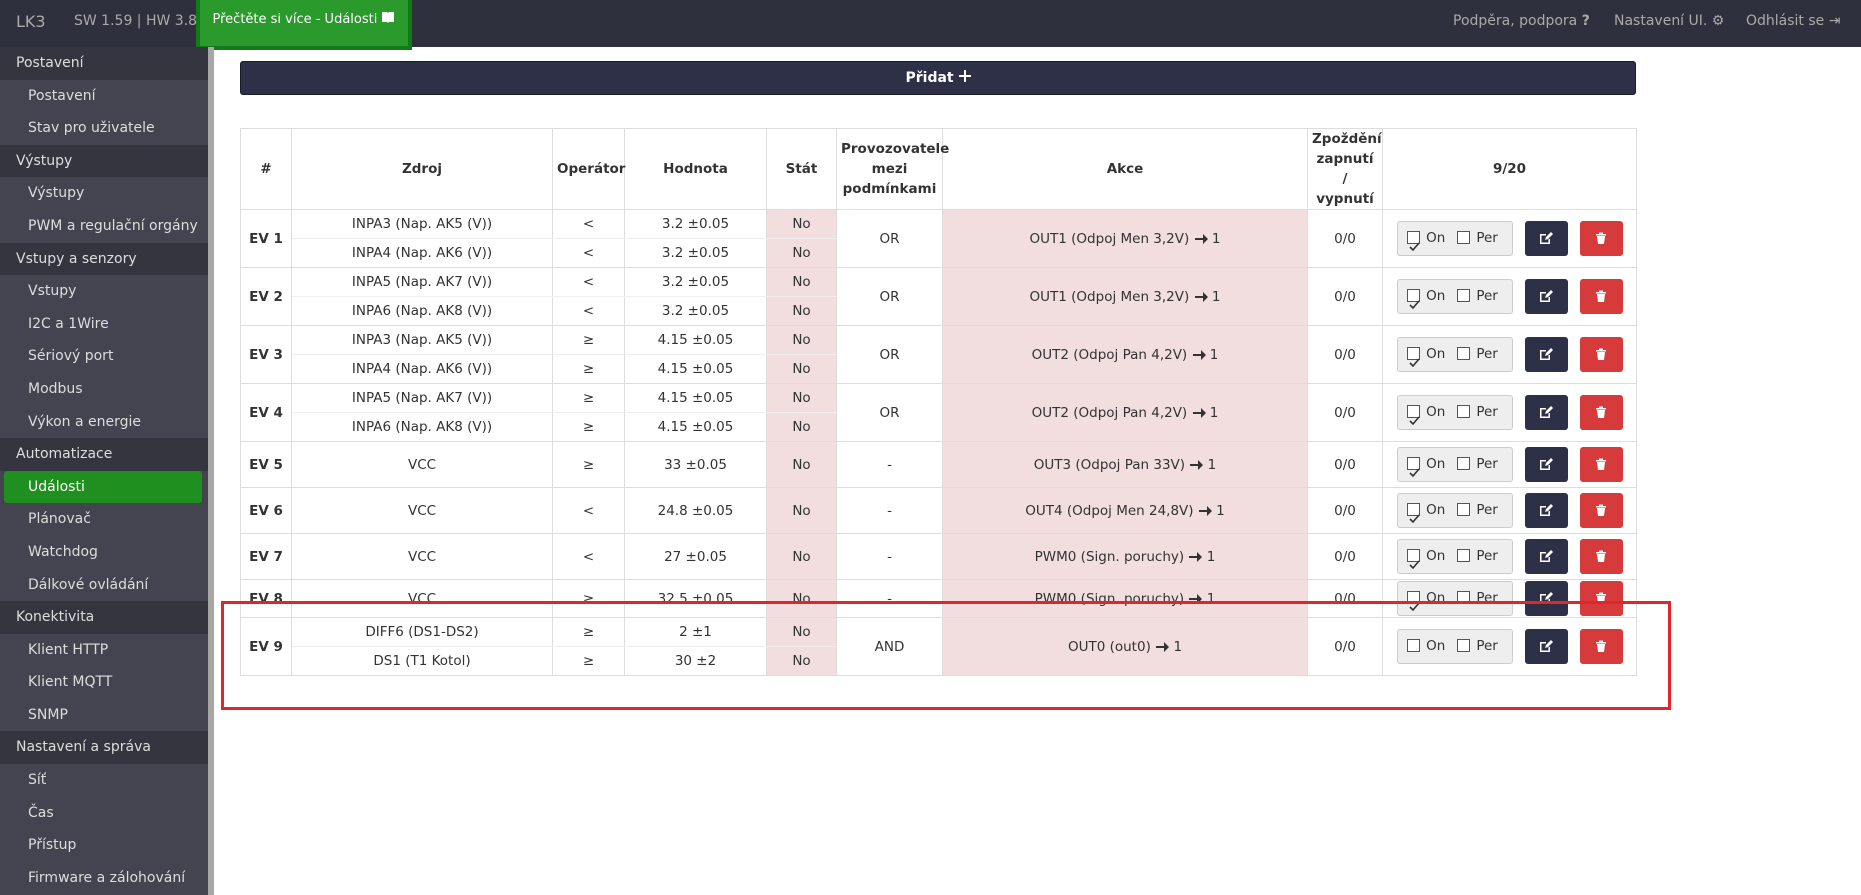 The image size is (1861, 895). Describe the element at coordinates (107, 877) in the screenshot. I see `sidebar-item: Firmware a zálohování` at that location.